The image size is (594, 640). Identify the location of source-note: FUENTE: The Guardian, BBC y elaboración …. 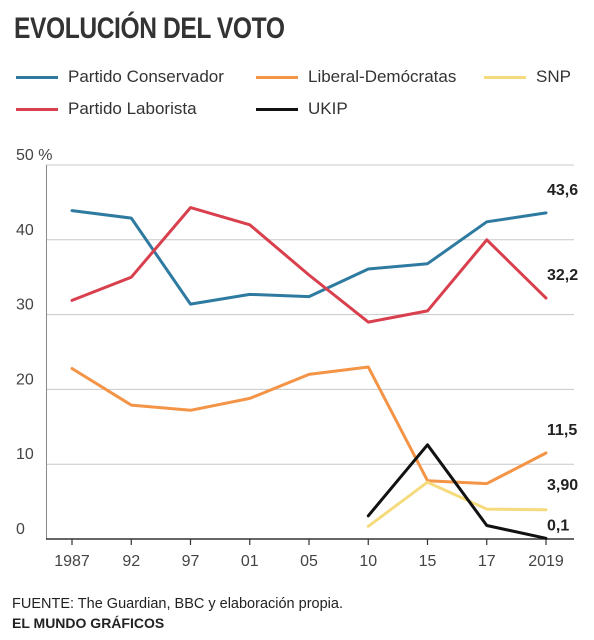
(177, 604).